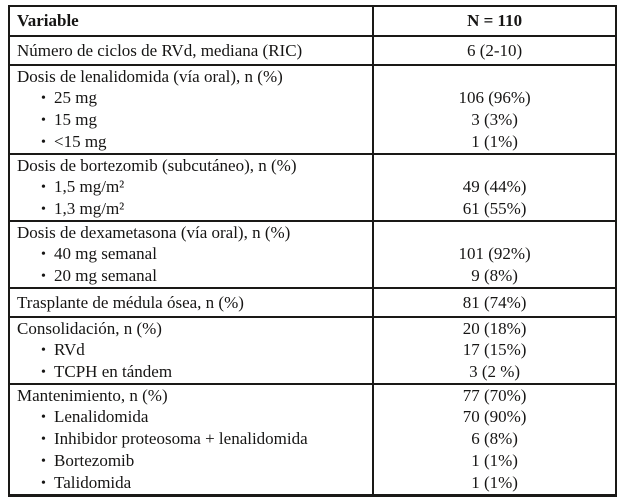 Image resolution: width=625 pixels, height=497 pixels. Describe the element at coordinates (494, 50) in the screenshot. I see `row-value: 6 (2-10)` at that location.